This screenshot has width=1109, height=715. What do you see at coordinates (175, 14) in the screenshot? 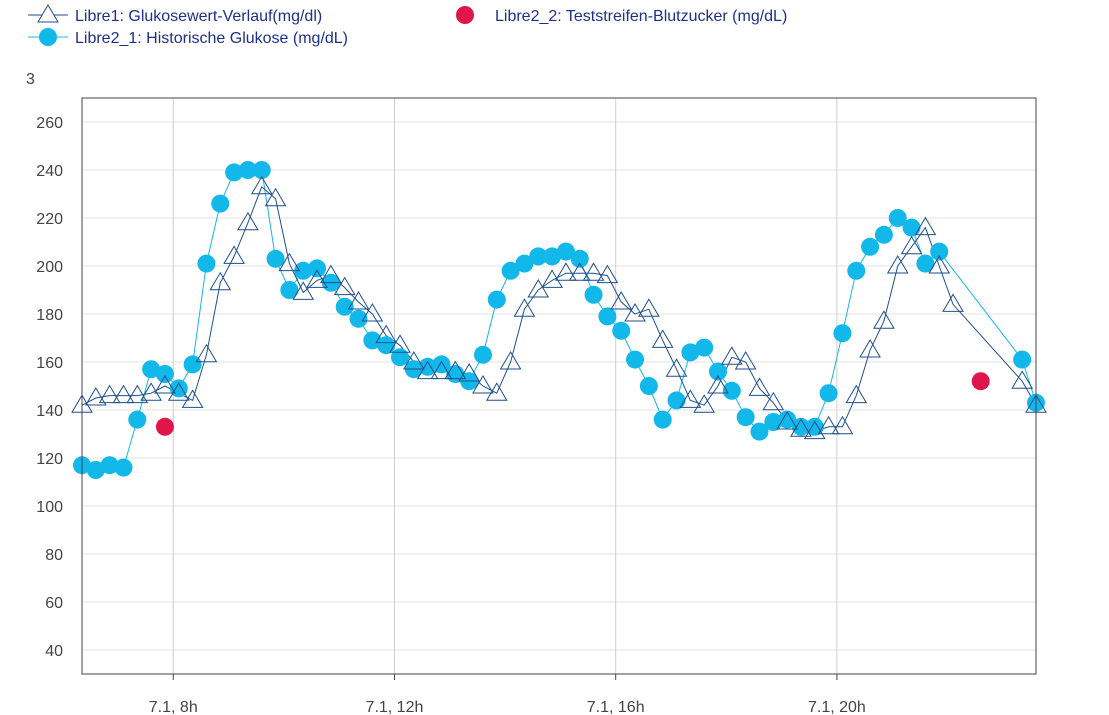
I see `legend-item-libre1: Libre1: Glukosewert-Verlauf(mg/dl)` at bounding box center [175, 14].